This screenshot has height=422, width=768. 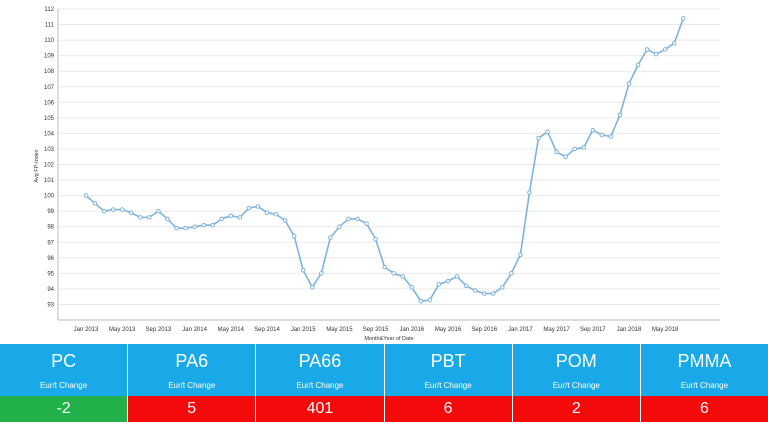 I want to click on column-header: PMMA Eur/t Change, so click(x=704, y=370).